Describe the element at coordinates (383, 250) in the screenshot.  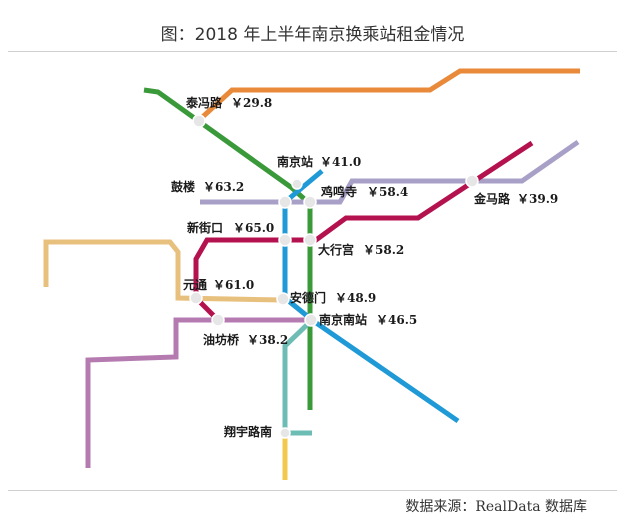
I see `station-price-daxinggong: ￥58.2` at that location.